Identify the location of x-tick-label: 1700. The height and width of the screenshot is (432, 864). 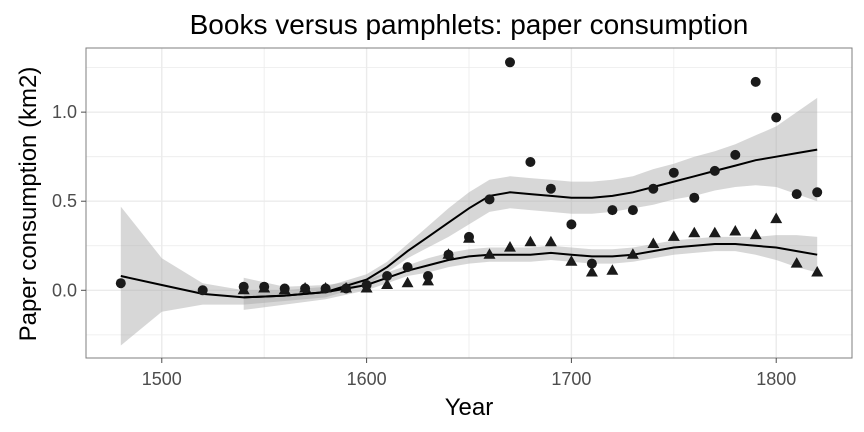
(571, 379).